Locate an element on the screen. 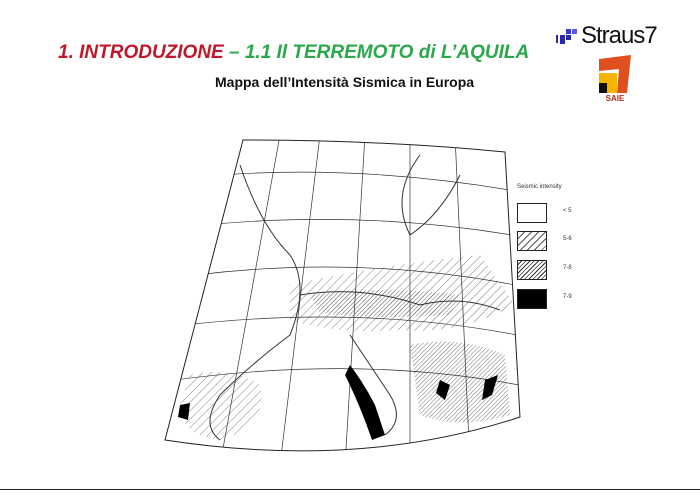 Image resolution: width=700 pixels, height=495 pixels. legend-label: 7-9 is located at coordinates (567, 297).